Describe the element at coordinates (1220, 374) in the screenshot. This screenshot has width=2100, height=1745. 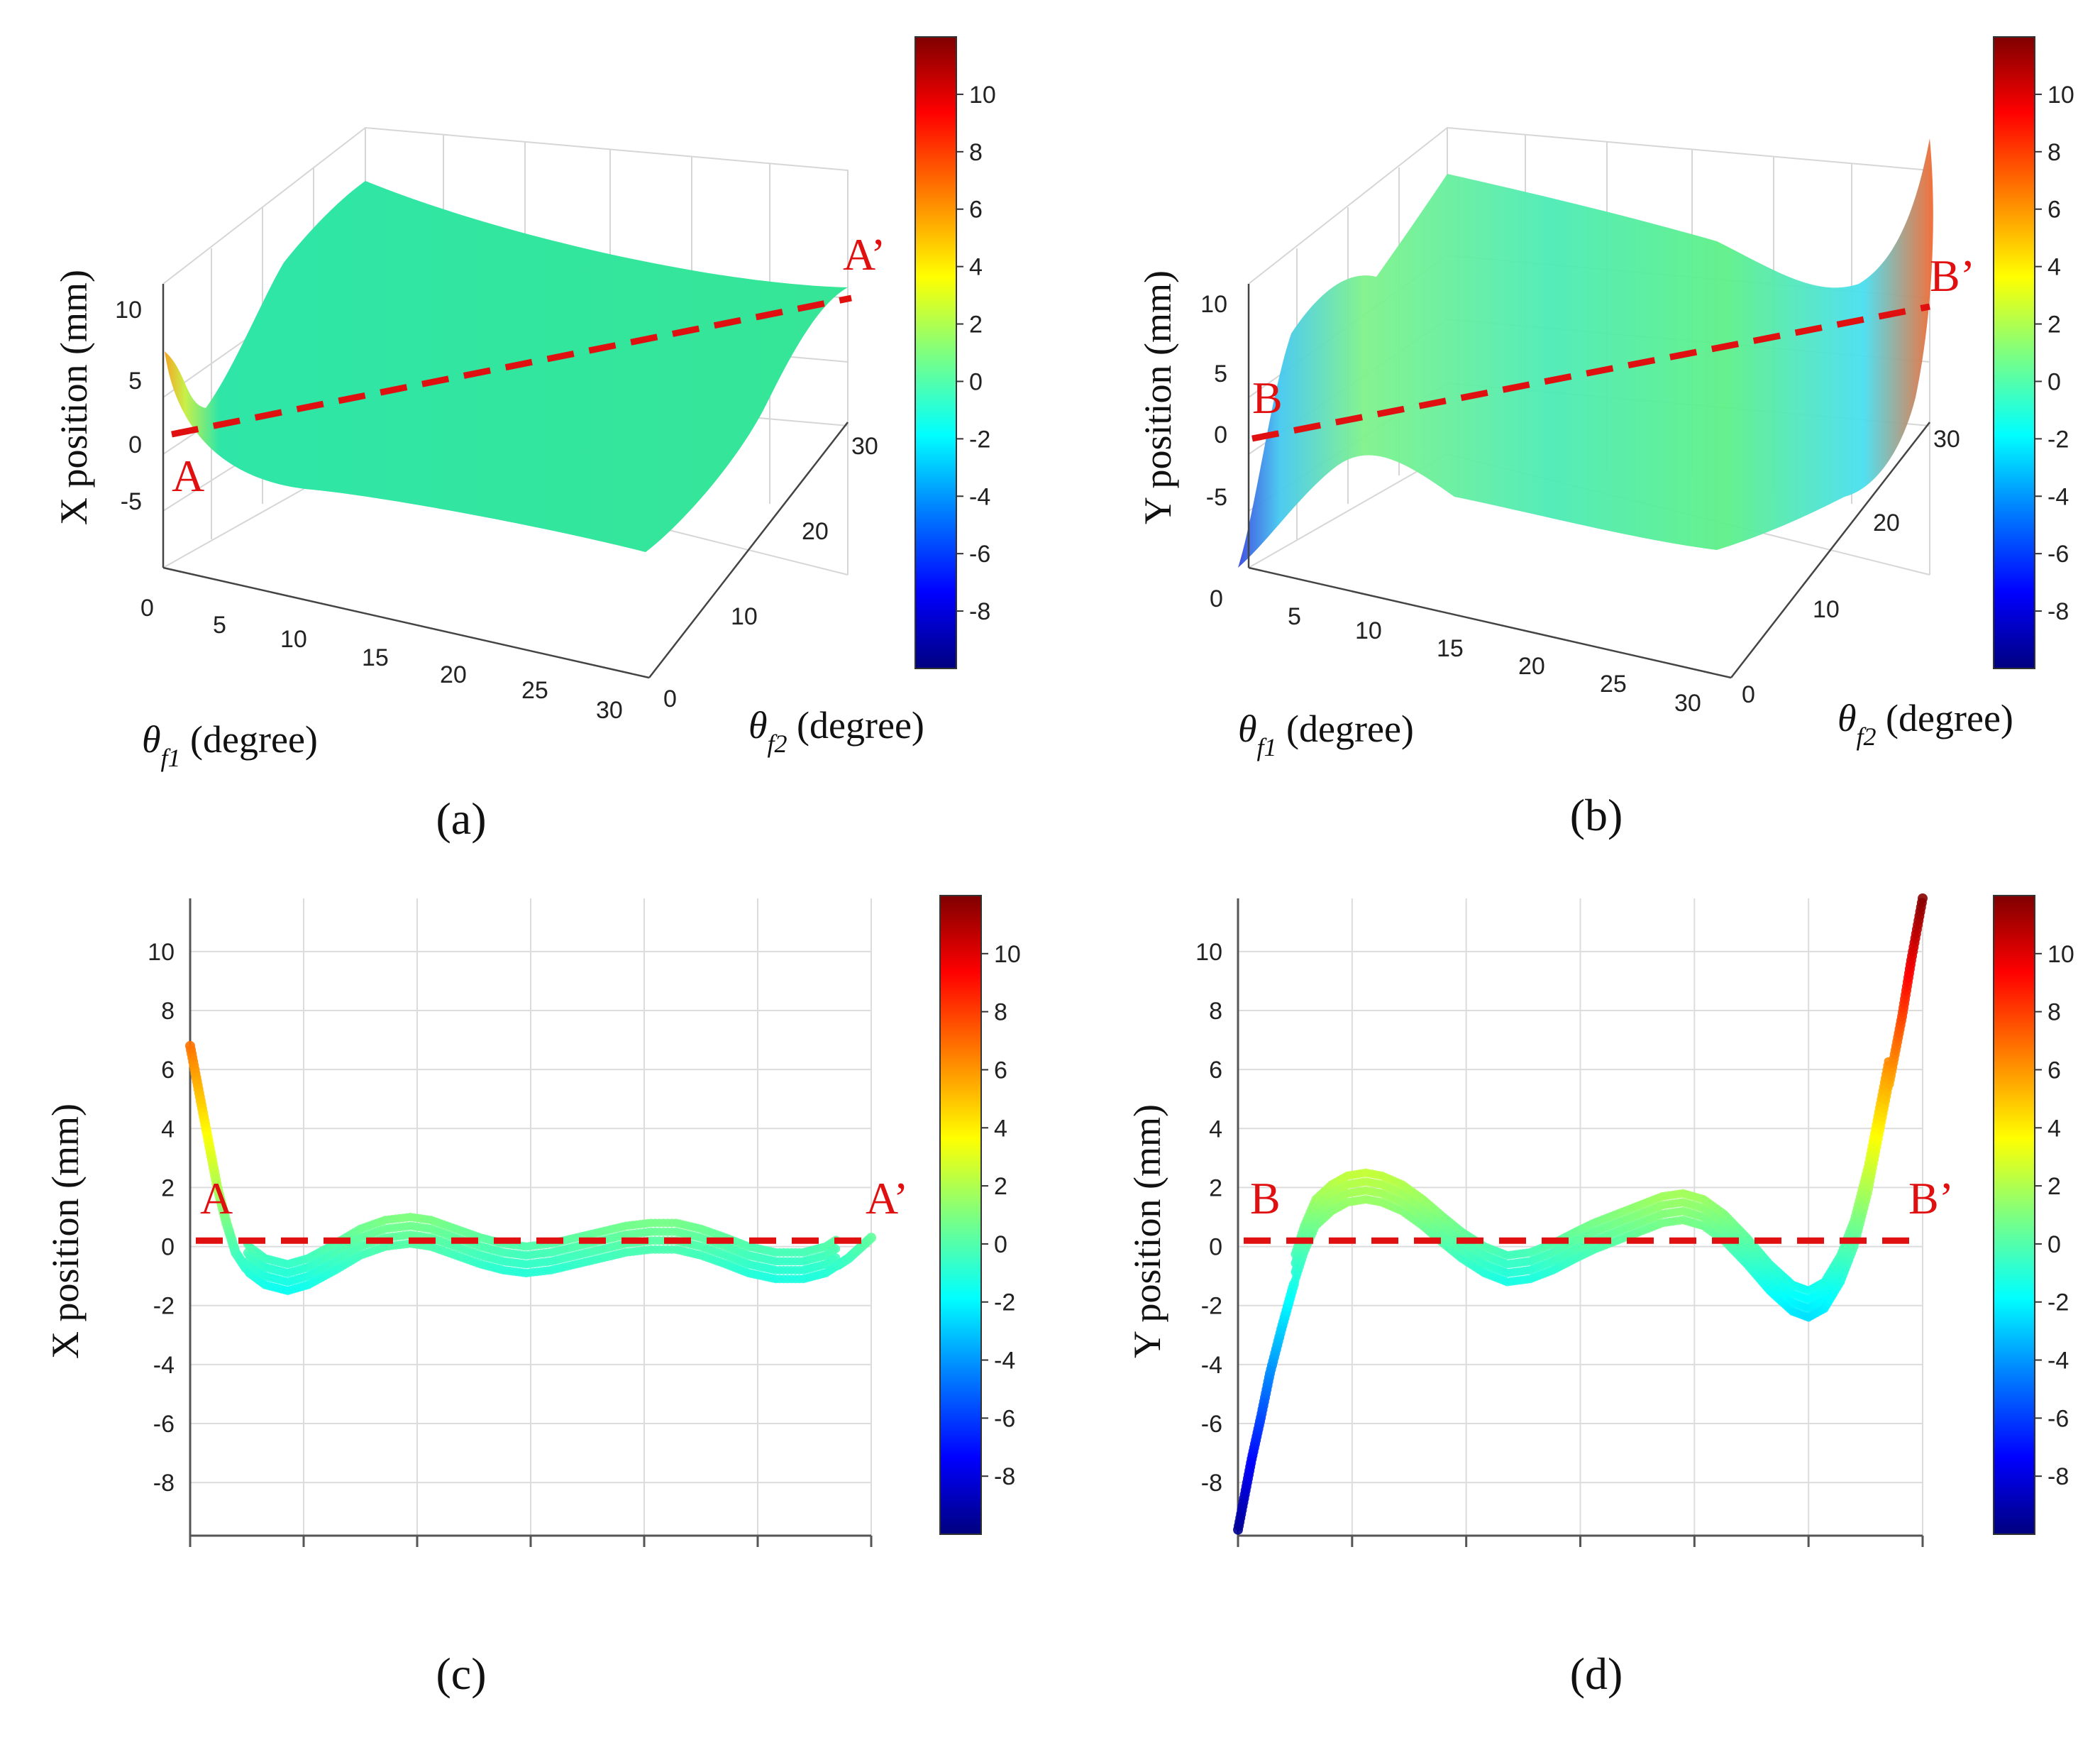
I see `panel-b-z-tick: 5` at that location.